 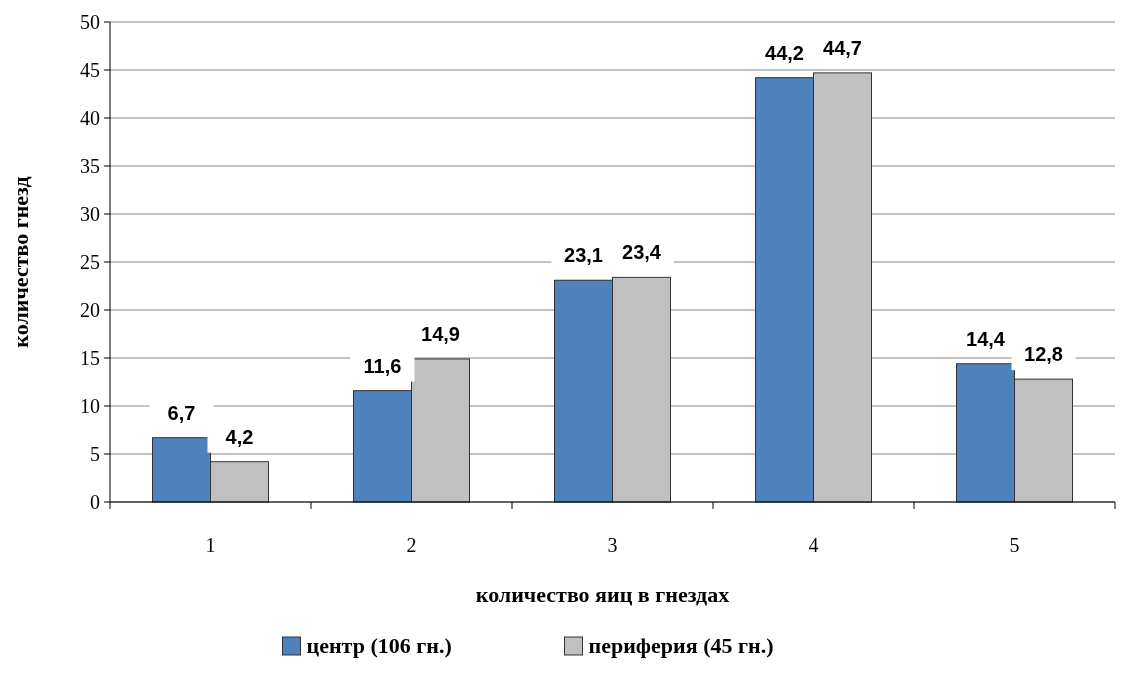 What do you see at coordinates (602, 594) in the screenshot?
I see `x-axis-title: количество яиц в гнездах` at bounding box center [602, 594].